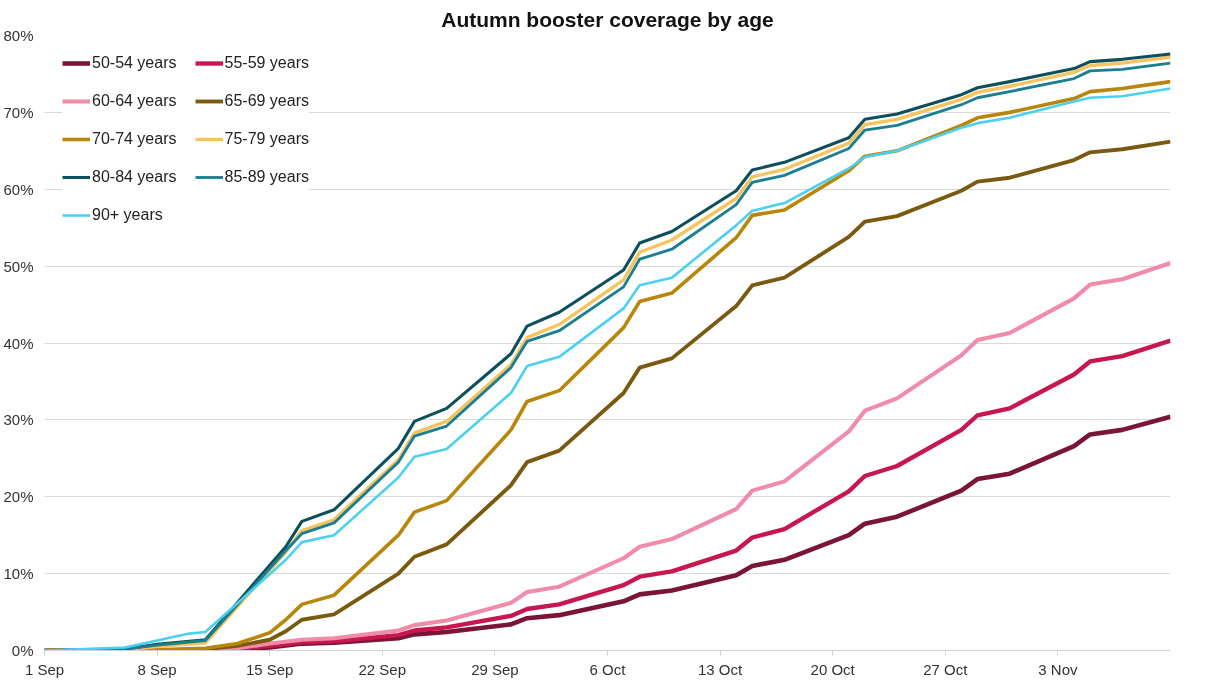  Describe the element at coordinates (18, 189) in the screenshot. I see `y-tick-label: 60%` at that location.